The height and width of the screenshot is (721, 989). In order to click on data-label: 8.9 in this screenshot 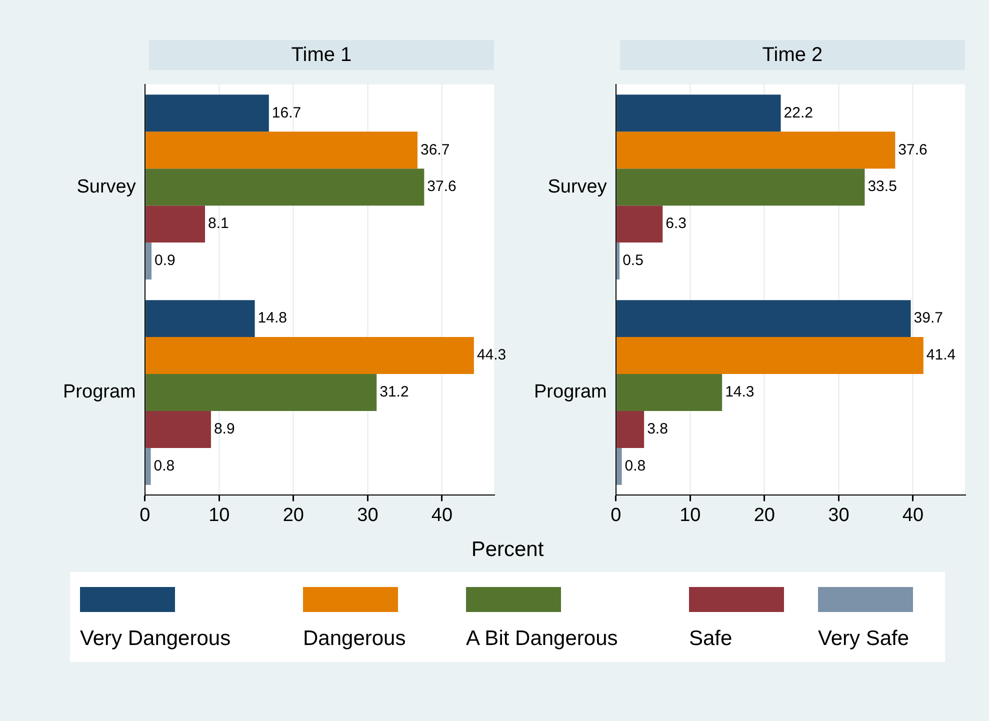, I will do `click(224, 429)`.